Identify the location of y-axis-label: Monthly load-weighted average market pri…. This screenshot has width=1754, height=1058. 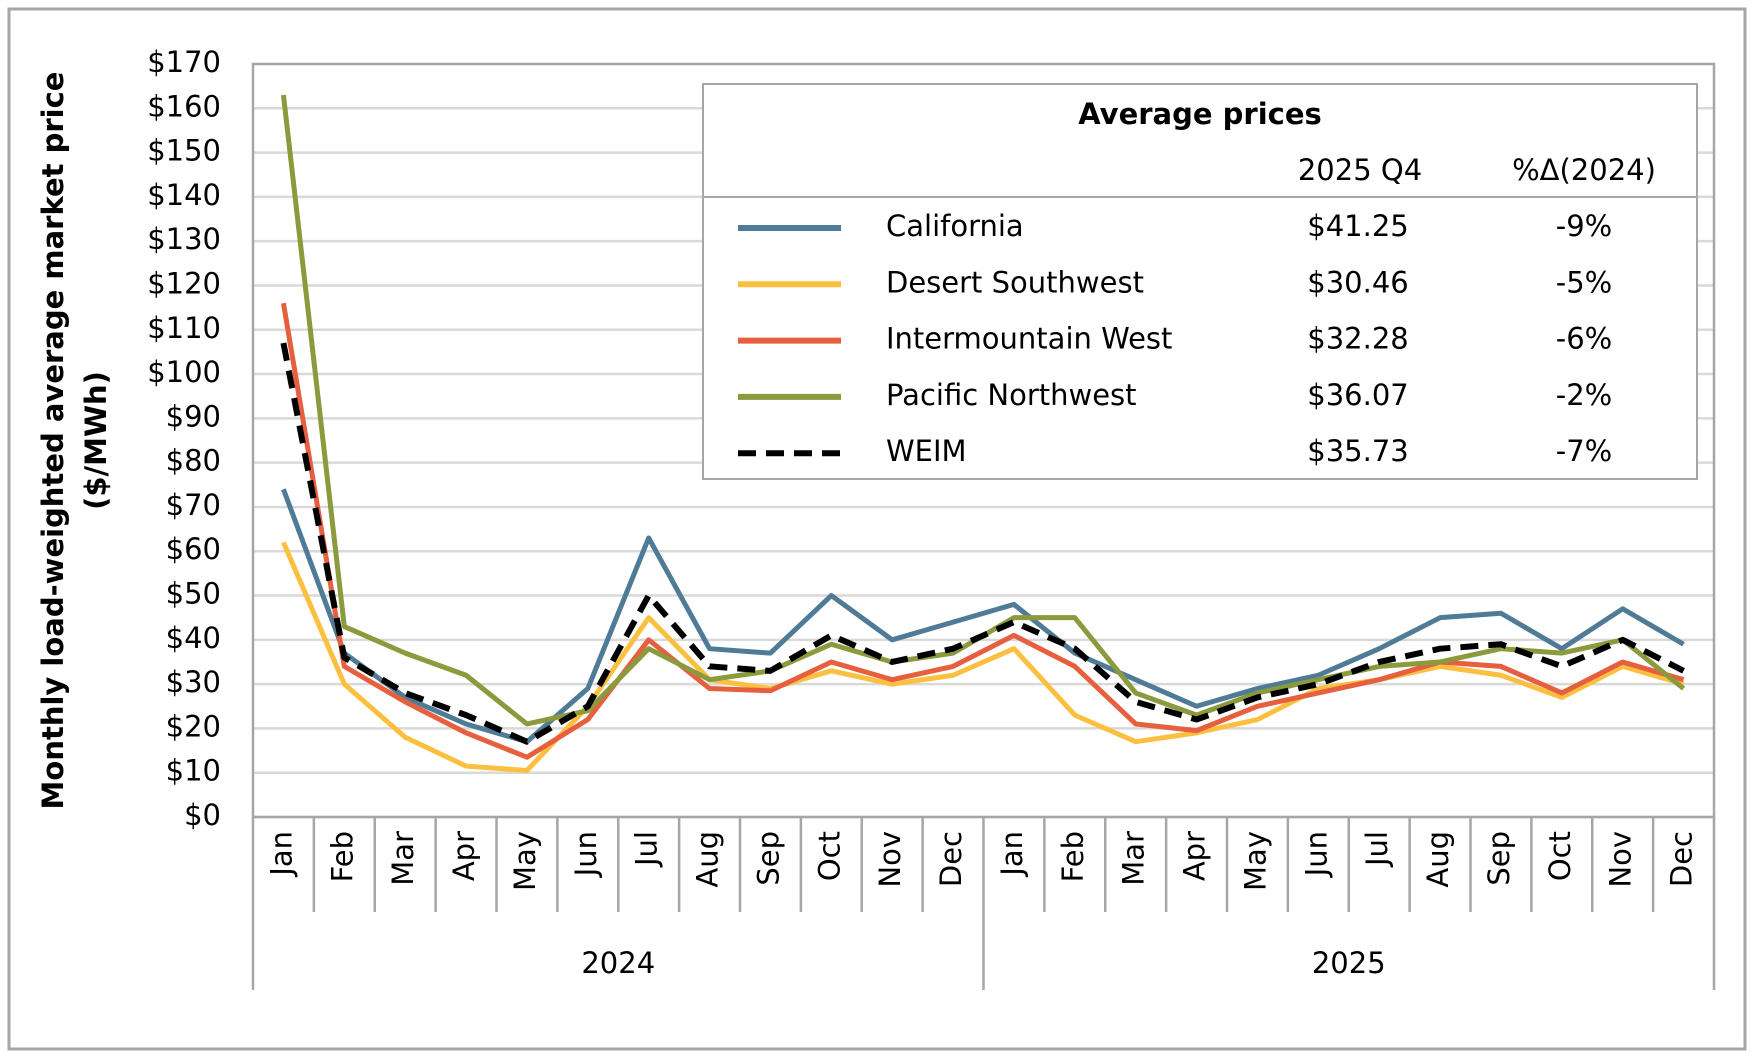
(53, 441).